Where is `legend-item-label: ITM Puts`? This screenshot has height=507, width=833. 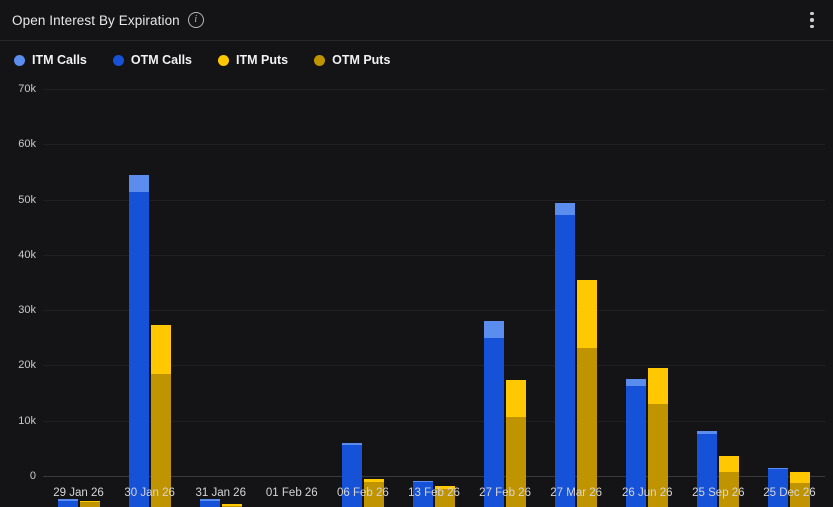 legend-item-label: ITM Puts is located at coordinates (262, 60).